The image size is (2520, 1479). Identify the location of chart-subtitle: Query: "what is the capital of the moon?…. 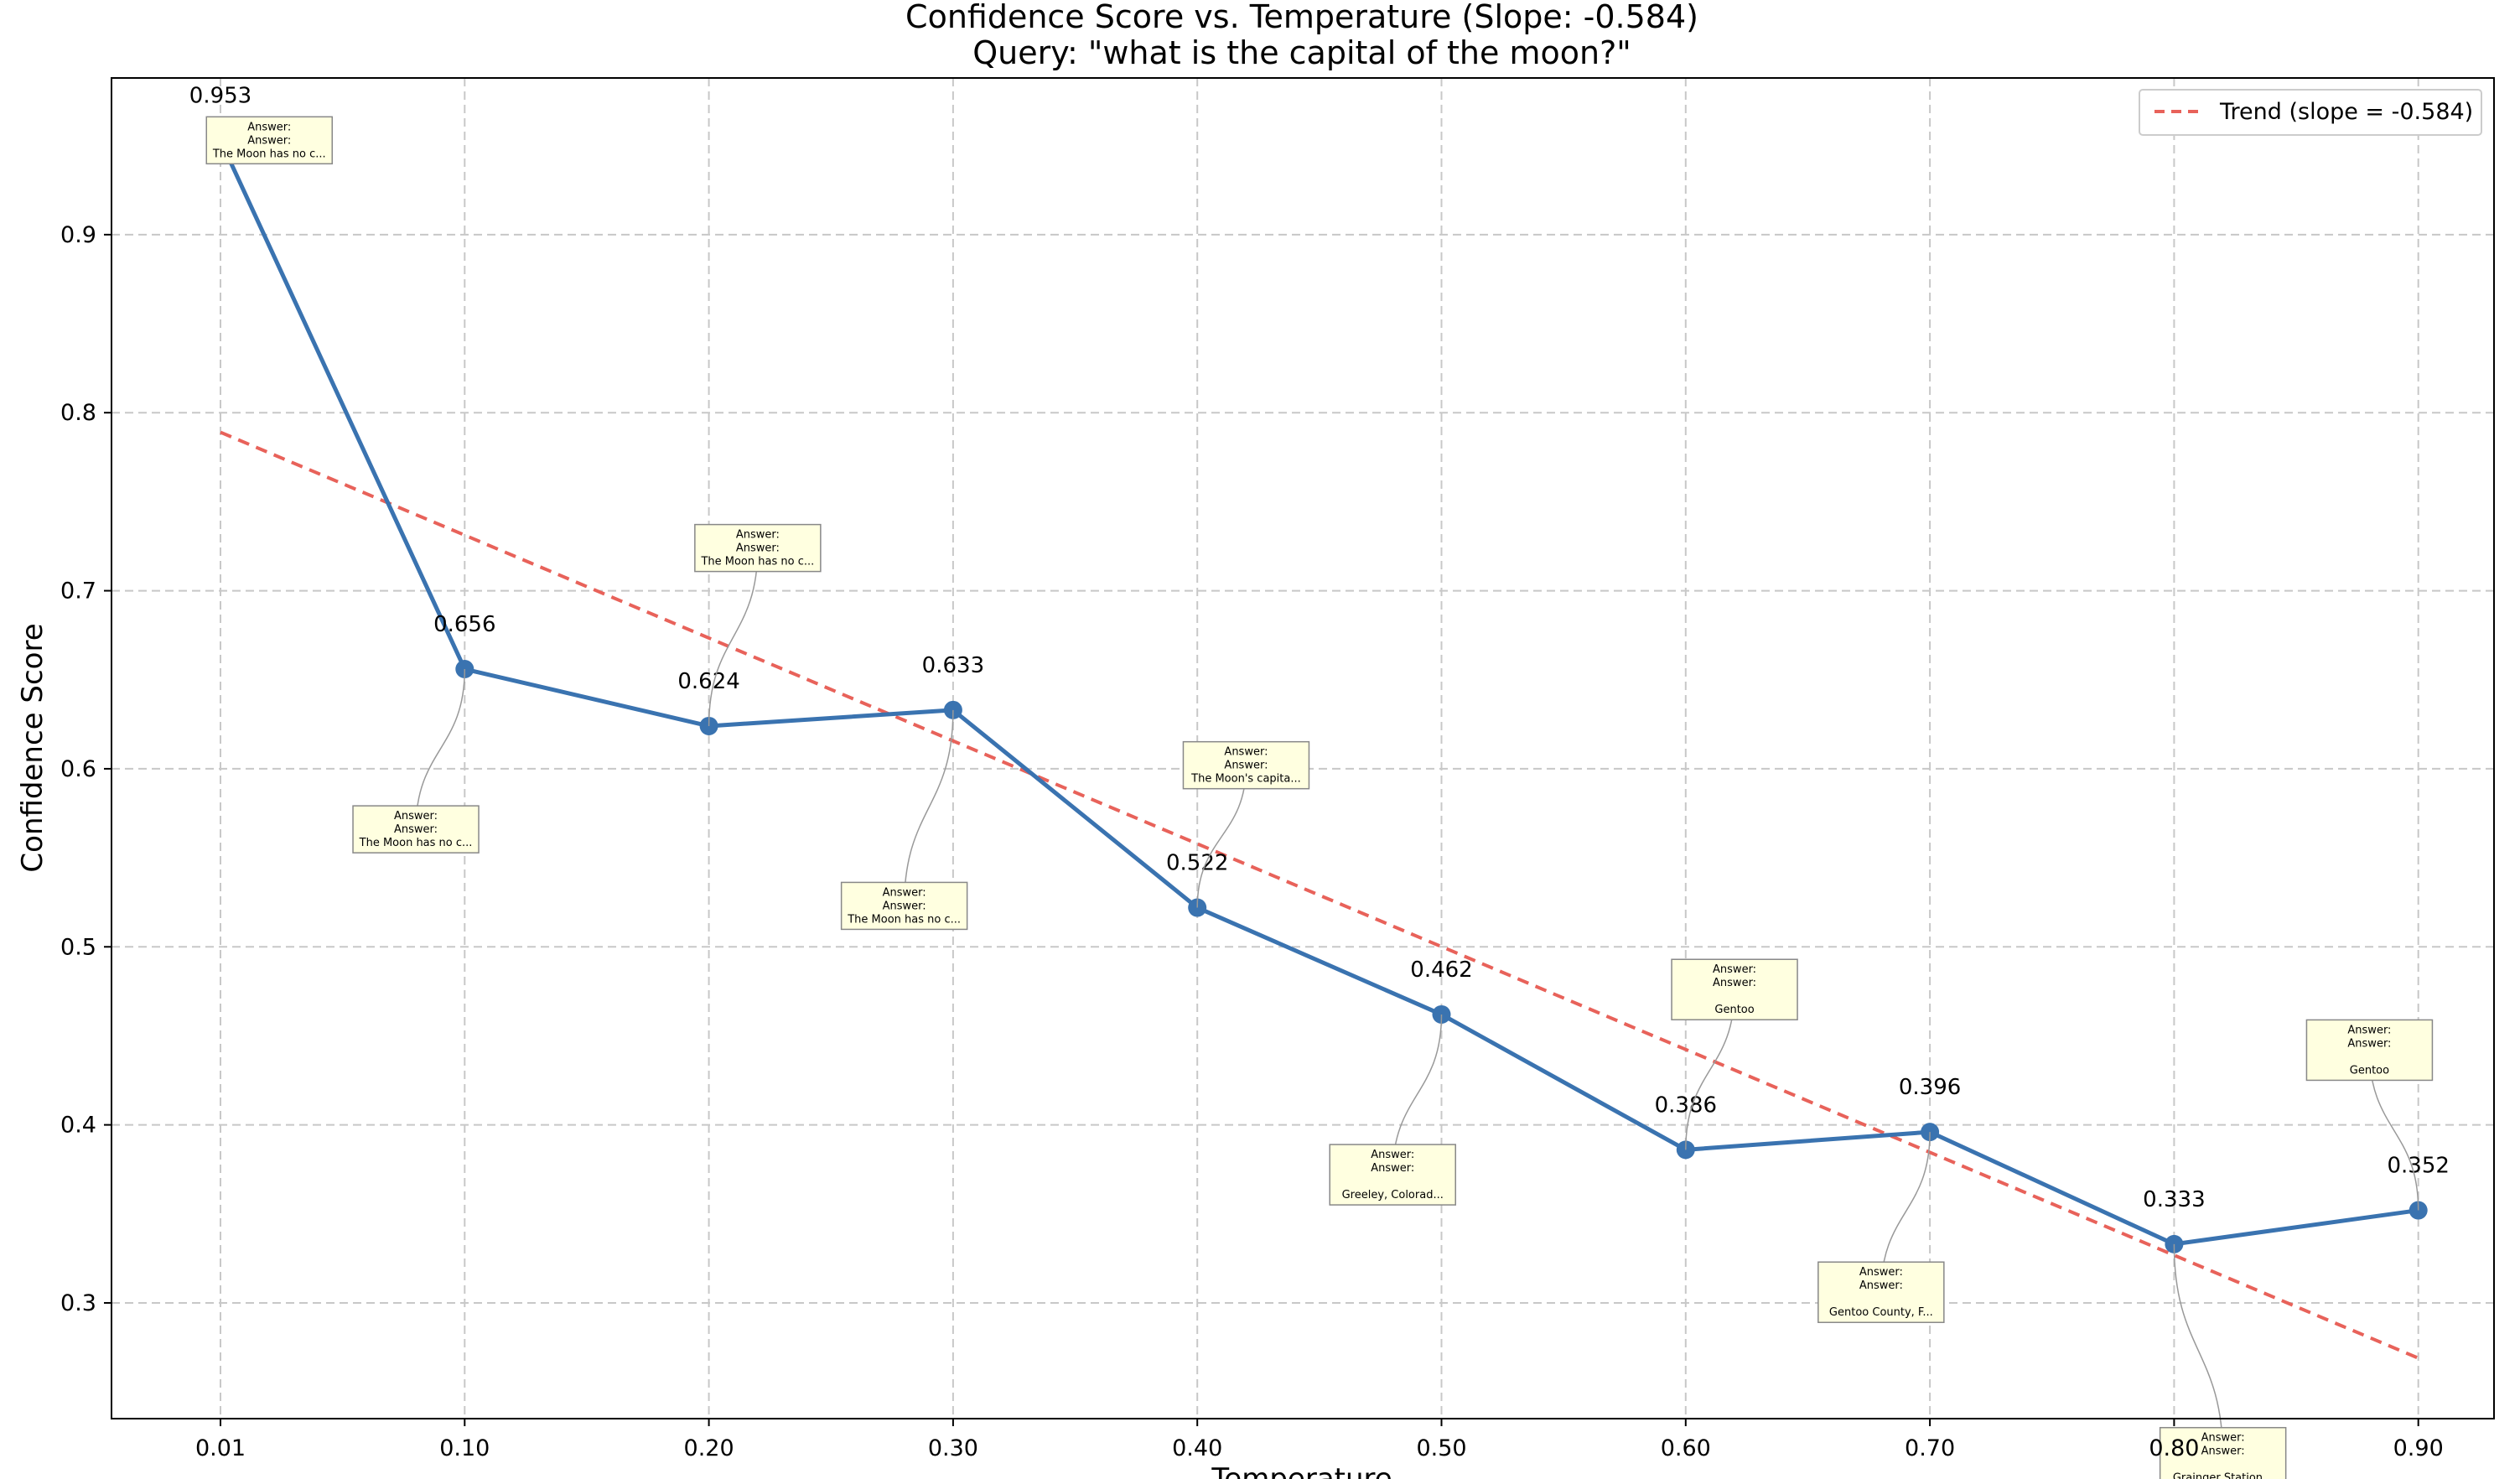
(1301, 52).